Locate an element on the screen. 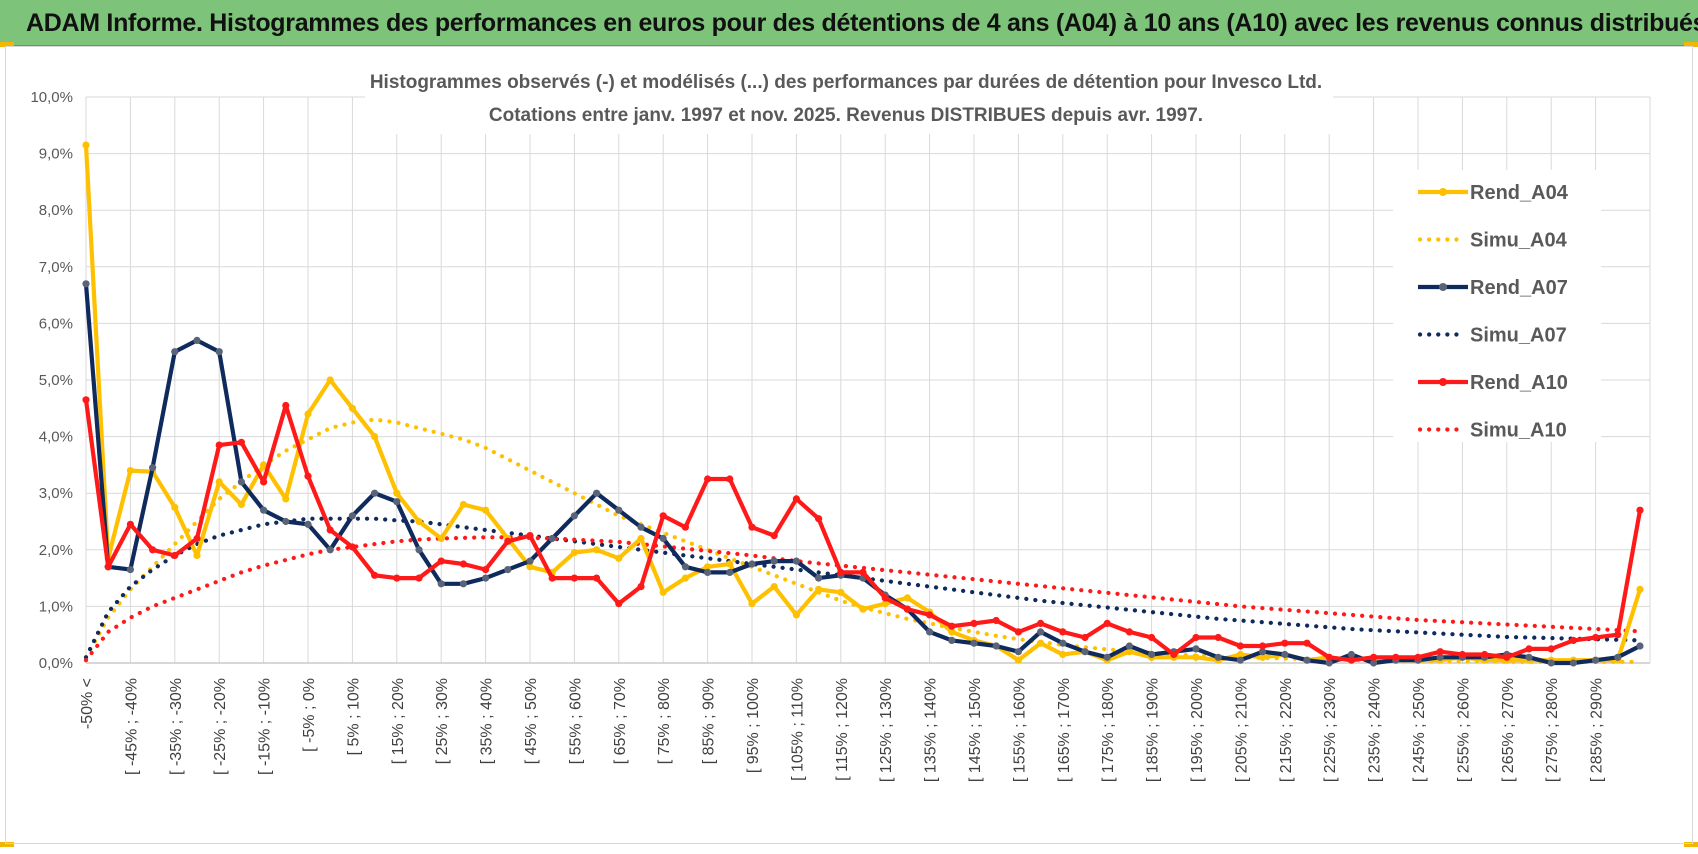  y-tick-label: 0,0% is located at coordinates (56, 663).